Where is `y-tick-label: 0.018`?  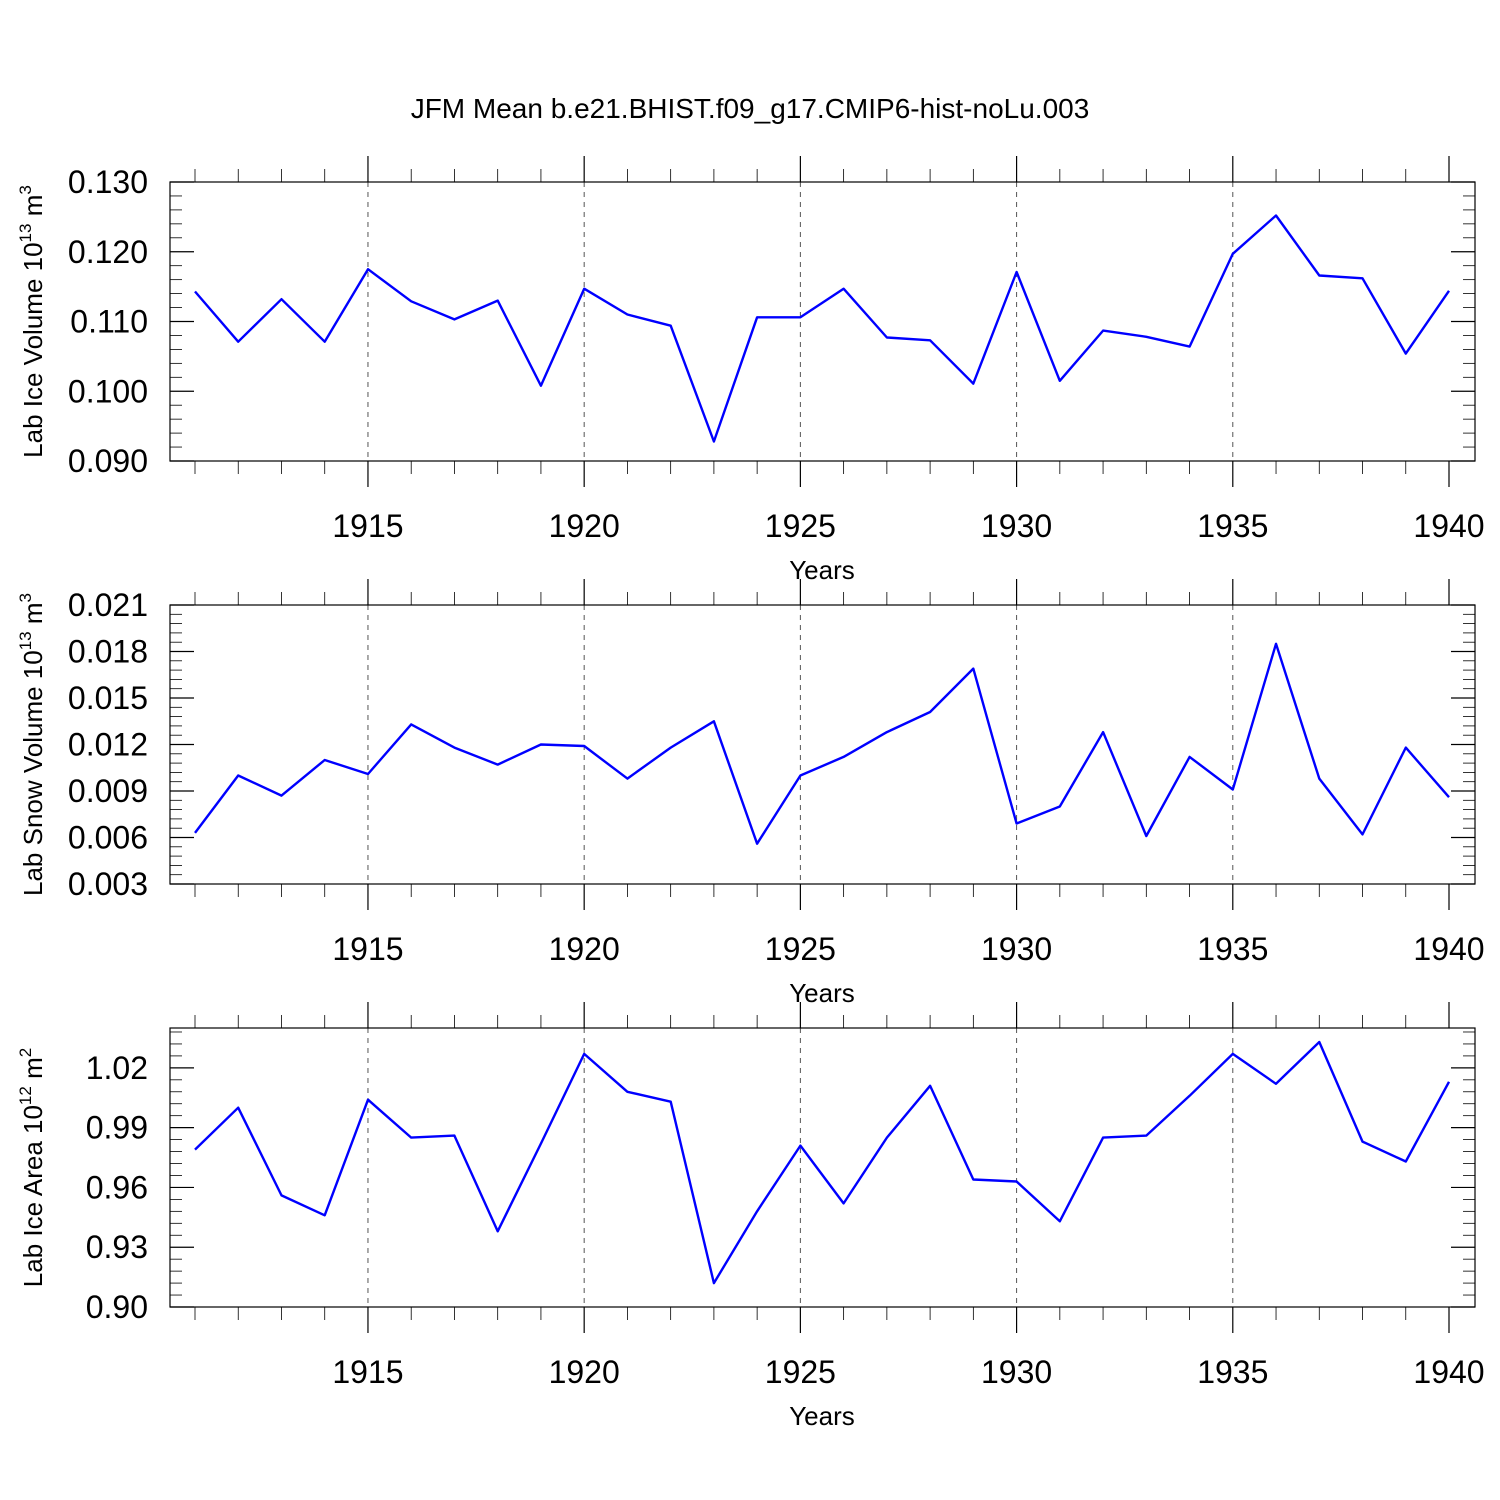
y-tick-label: 0.018 is located at coordinates (108, 652).